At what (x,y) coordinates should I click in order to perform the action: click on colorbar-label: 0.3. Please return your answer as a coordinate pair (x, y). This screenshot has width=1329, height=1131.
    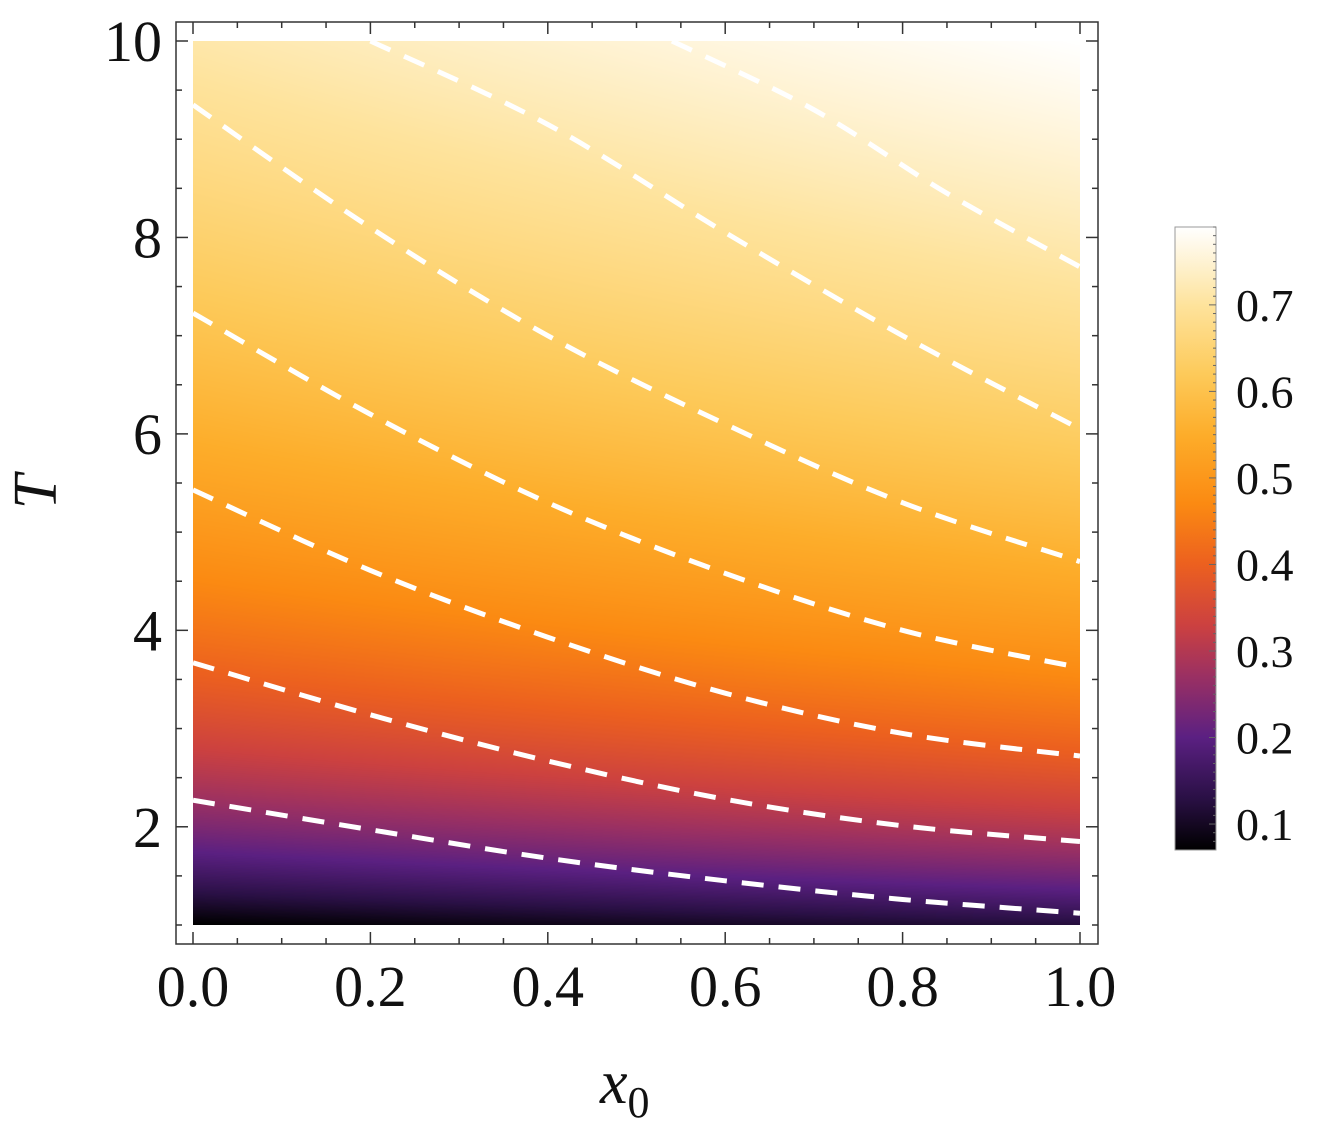
    Looking at the image, I should click on (1265, 651).